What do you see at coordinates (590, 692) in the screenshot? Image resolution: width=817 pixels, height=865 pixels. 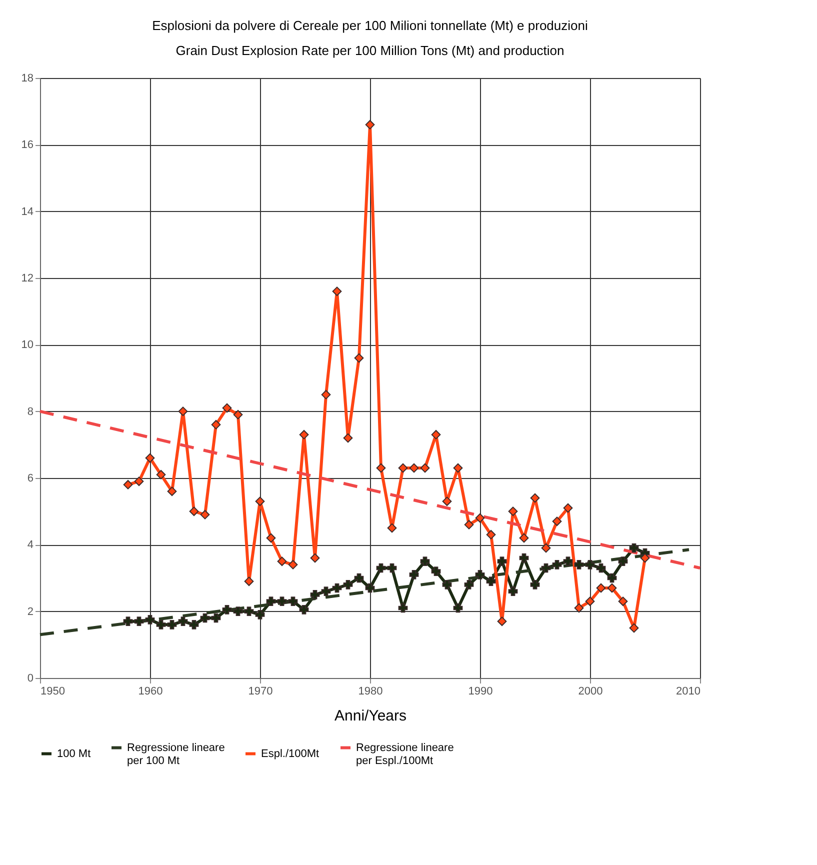 I see `x-tick-label: 2000` at bounding box center [590, 692].